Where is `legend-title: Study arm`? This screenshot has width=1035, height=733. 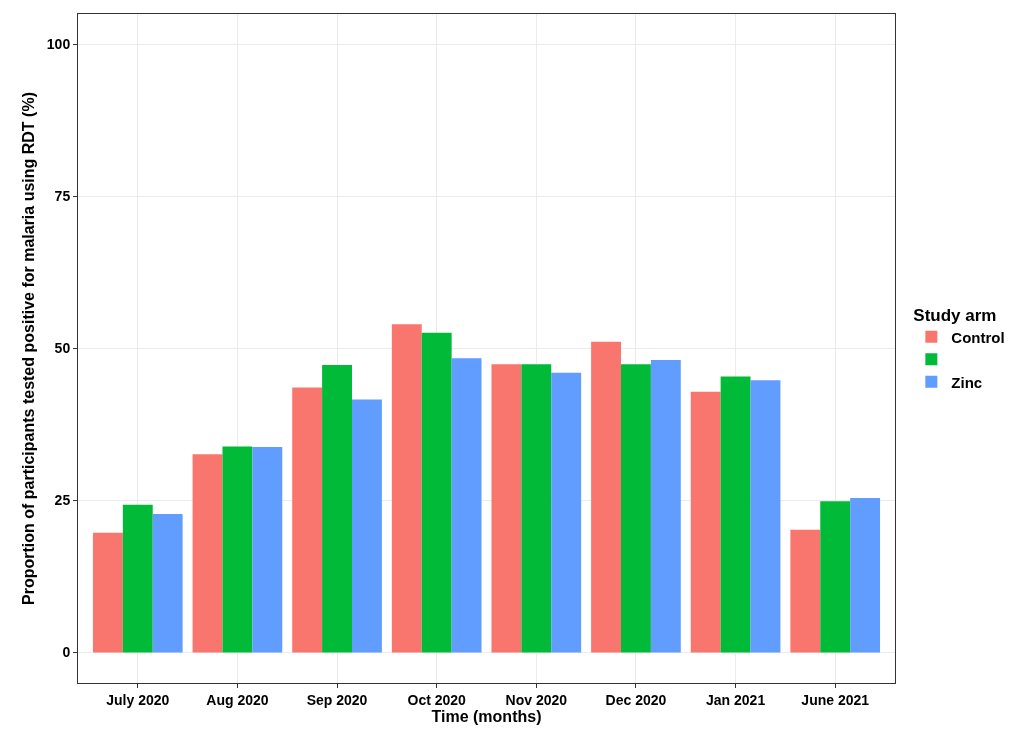 legend-title: Study arm is located at coordinates (955, 315).